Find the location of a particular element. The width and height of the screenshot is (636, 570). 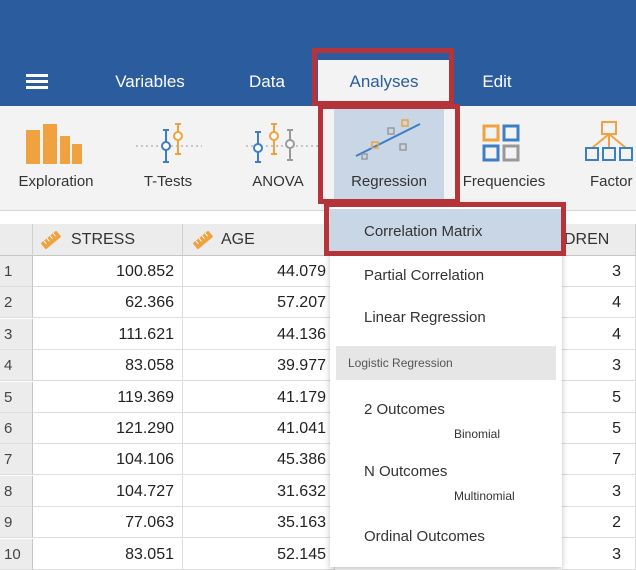

column-label-age: AGE is located at coordinates (238, 239).